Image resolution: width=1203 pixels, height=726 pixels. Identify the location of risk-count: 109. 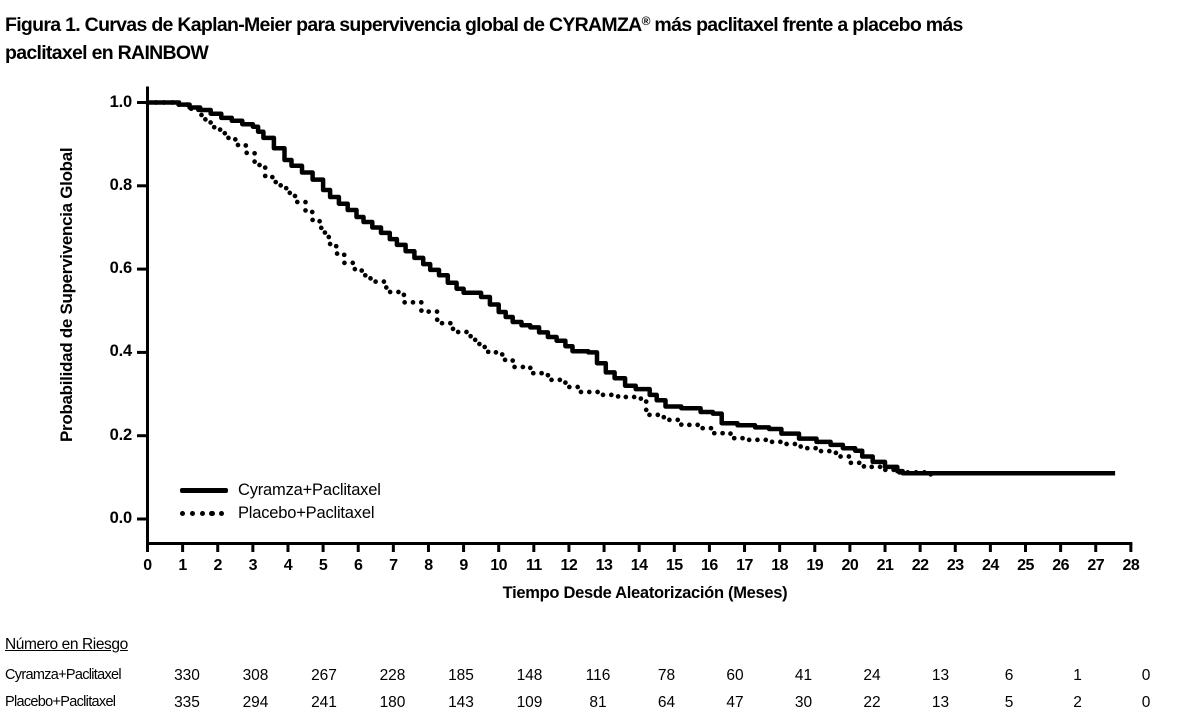
(529, 702).